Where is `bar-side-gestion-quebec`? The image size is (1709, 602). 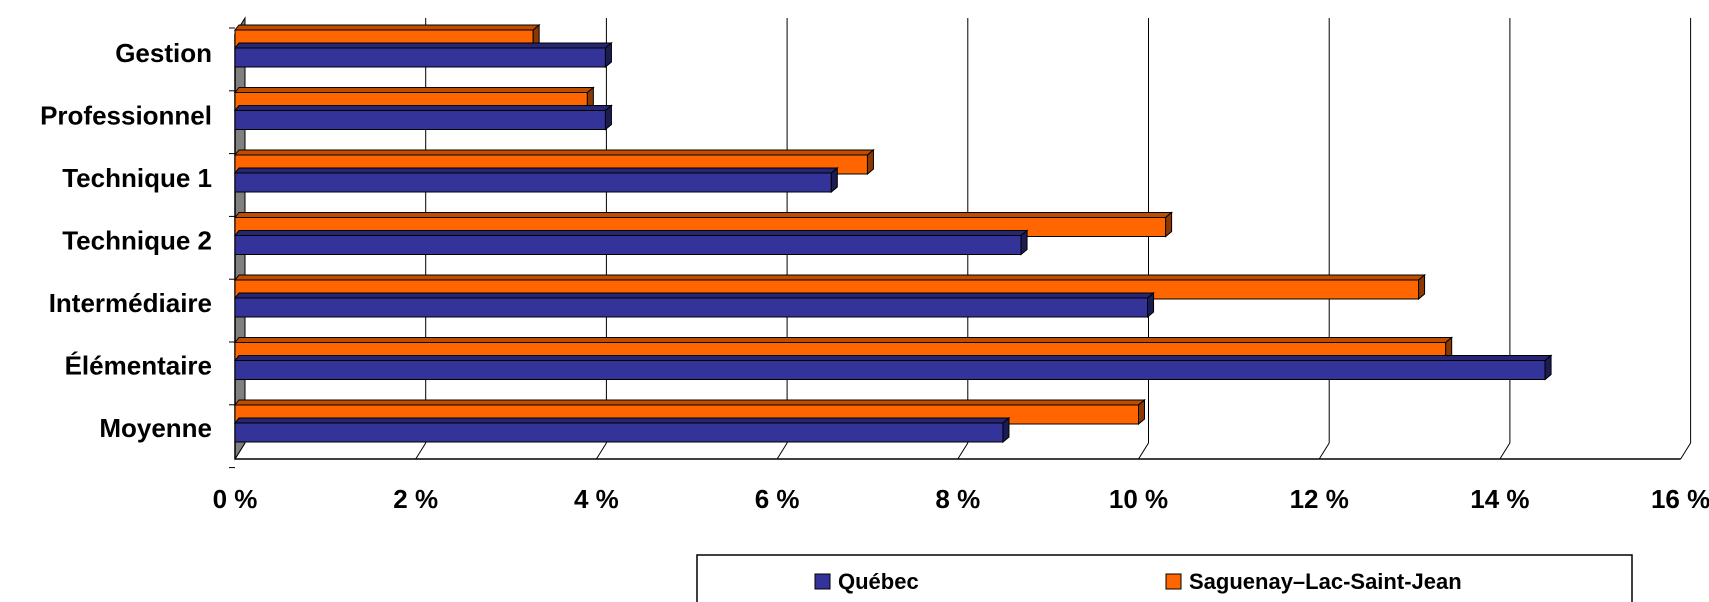
bar-side-gestion-quebec is located at coordinates (608, 55).